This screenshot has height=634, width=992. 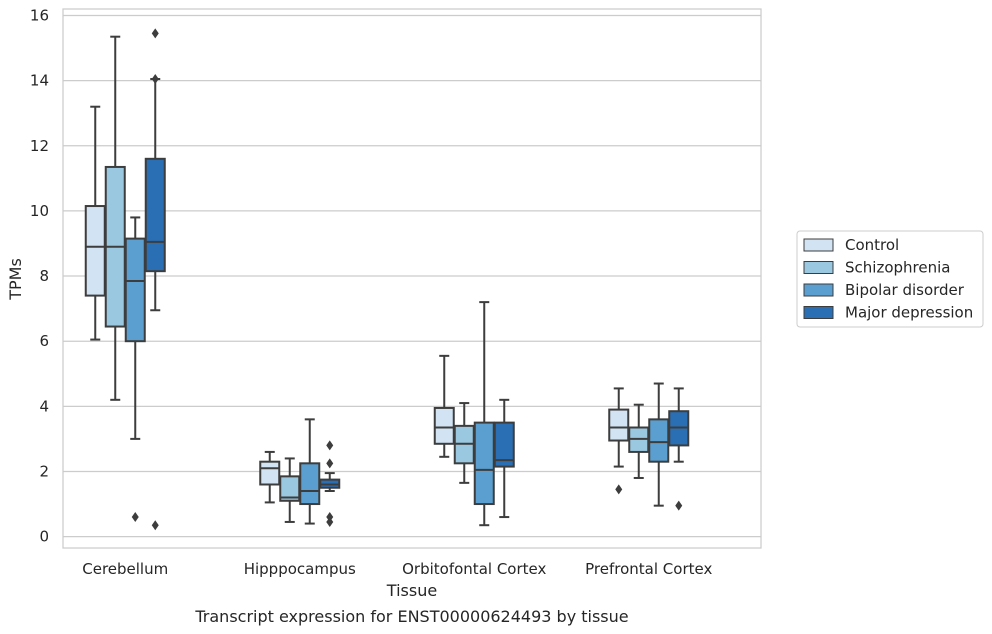 I want to click on y-tick-label: 10, so click(x=39, y=211).